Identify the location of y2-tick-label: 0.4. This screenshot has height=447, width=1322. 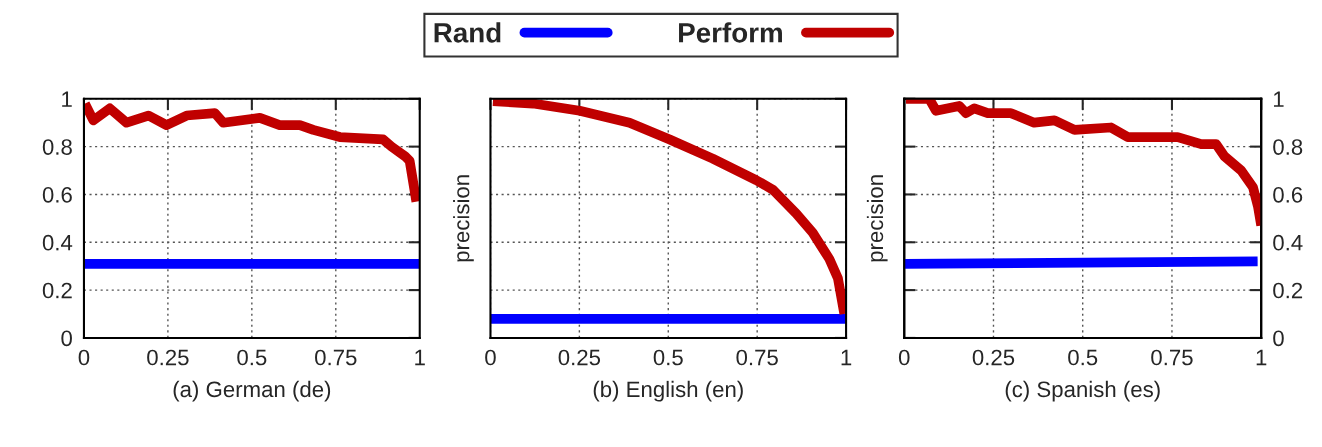
(1288, 242).